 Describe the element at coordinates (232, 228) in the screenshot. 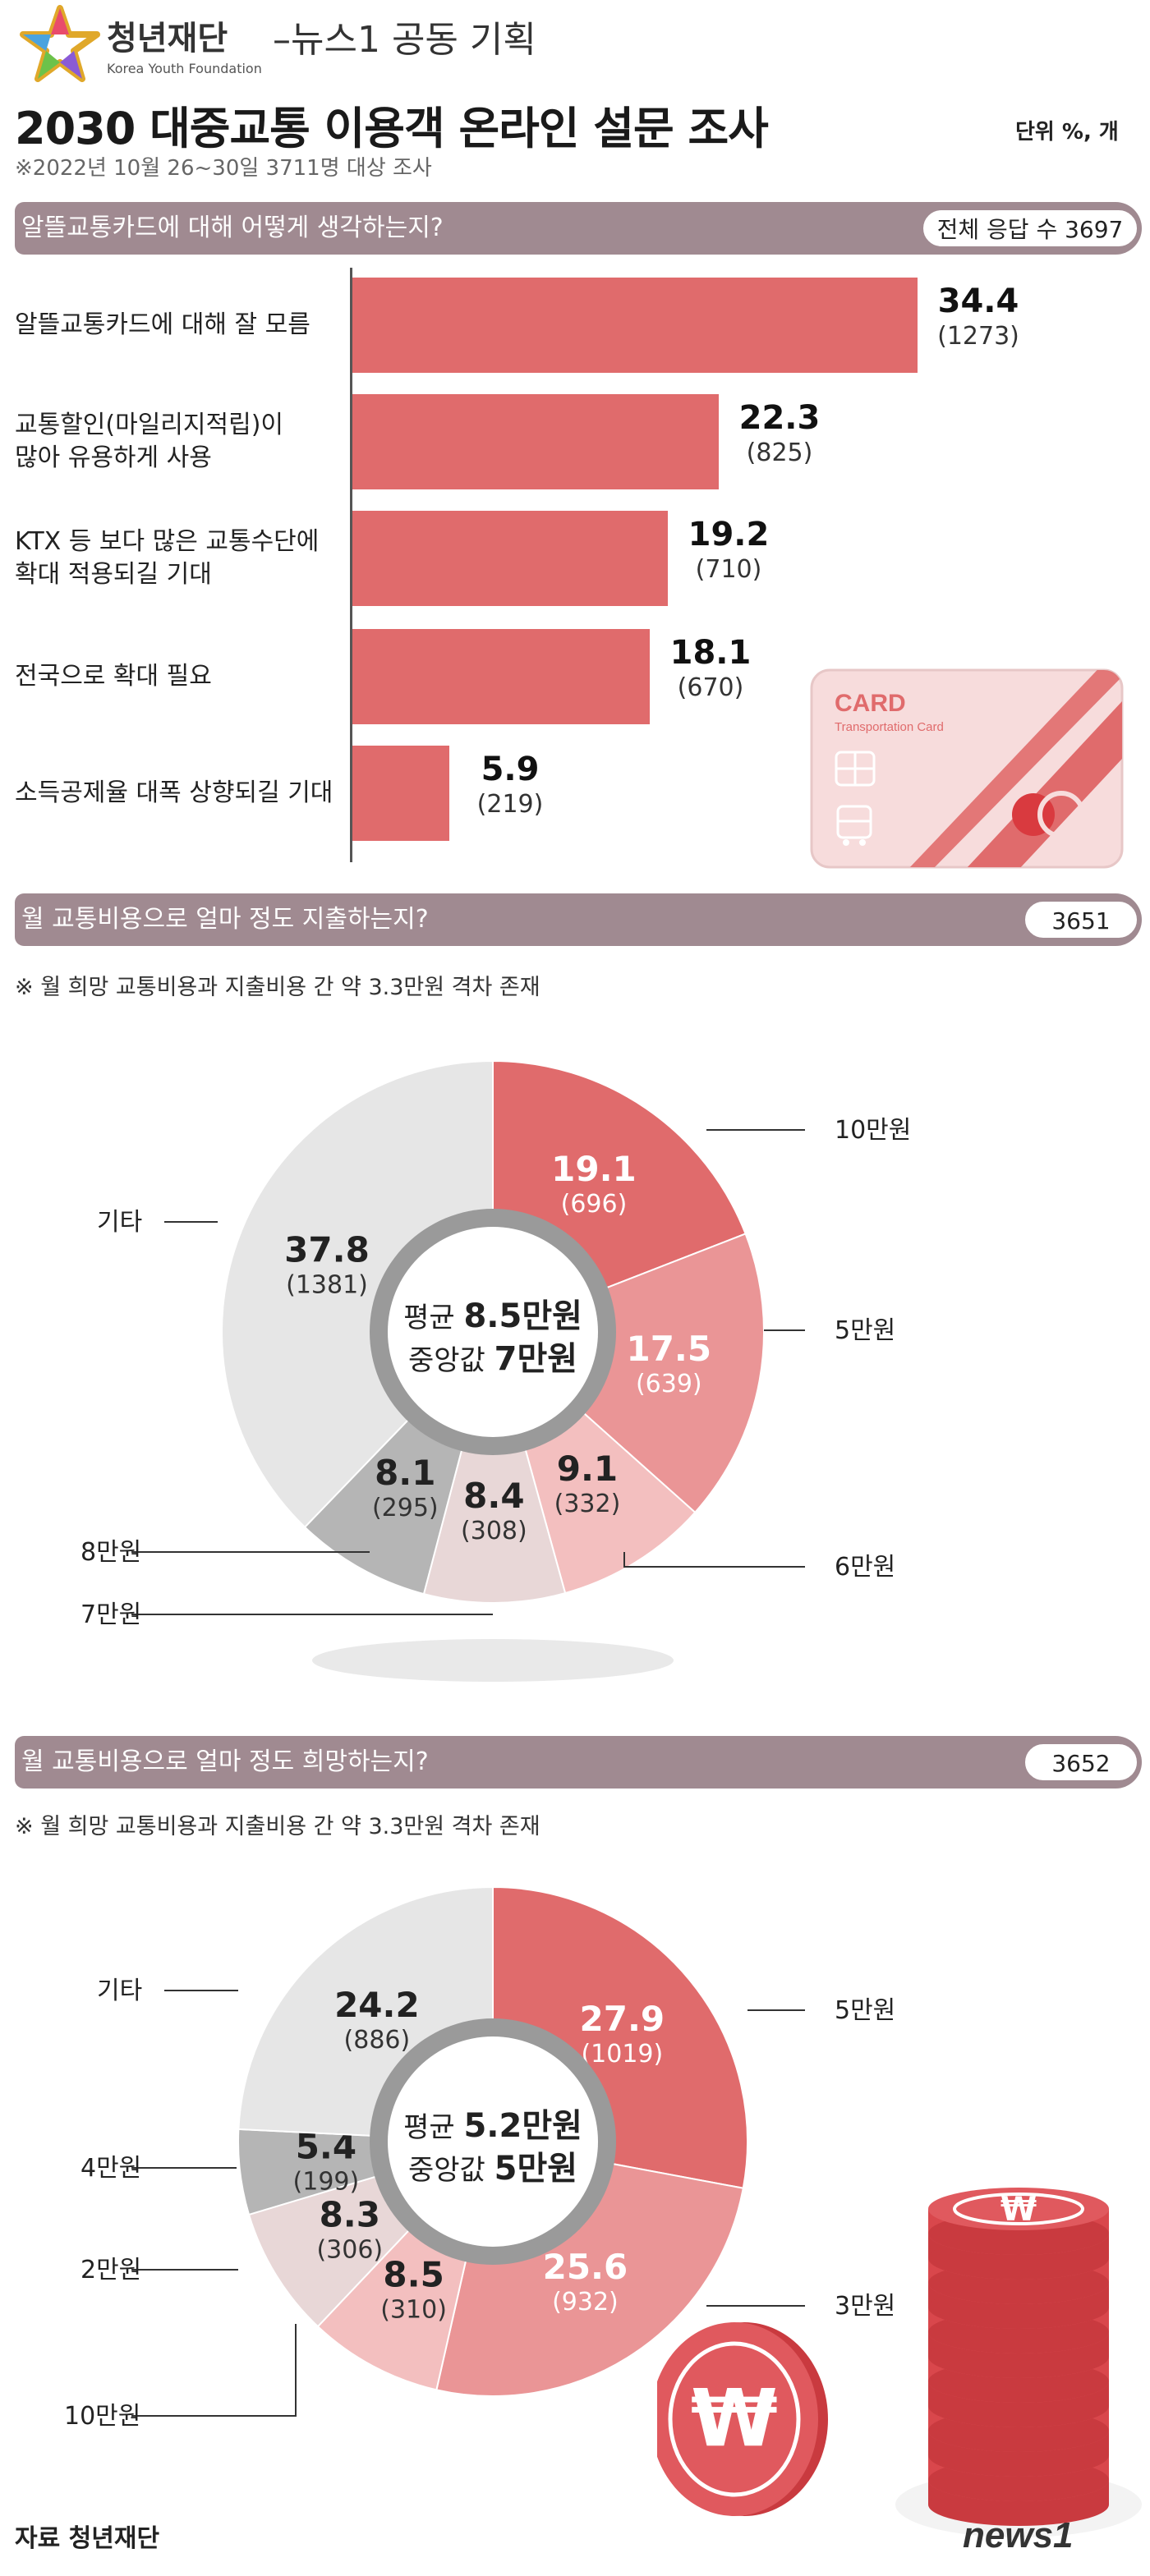

I see `section1-question: 알뜰교통카드에 대해 어떻게 생각하는지?` at that location.